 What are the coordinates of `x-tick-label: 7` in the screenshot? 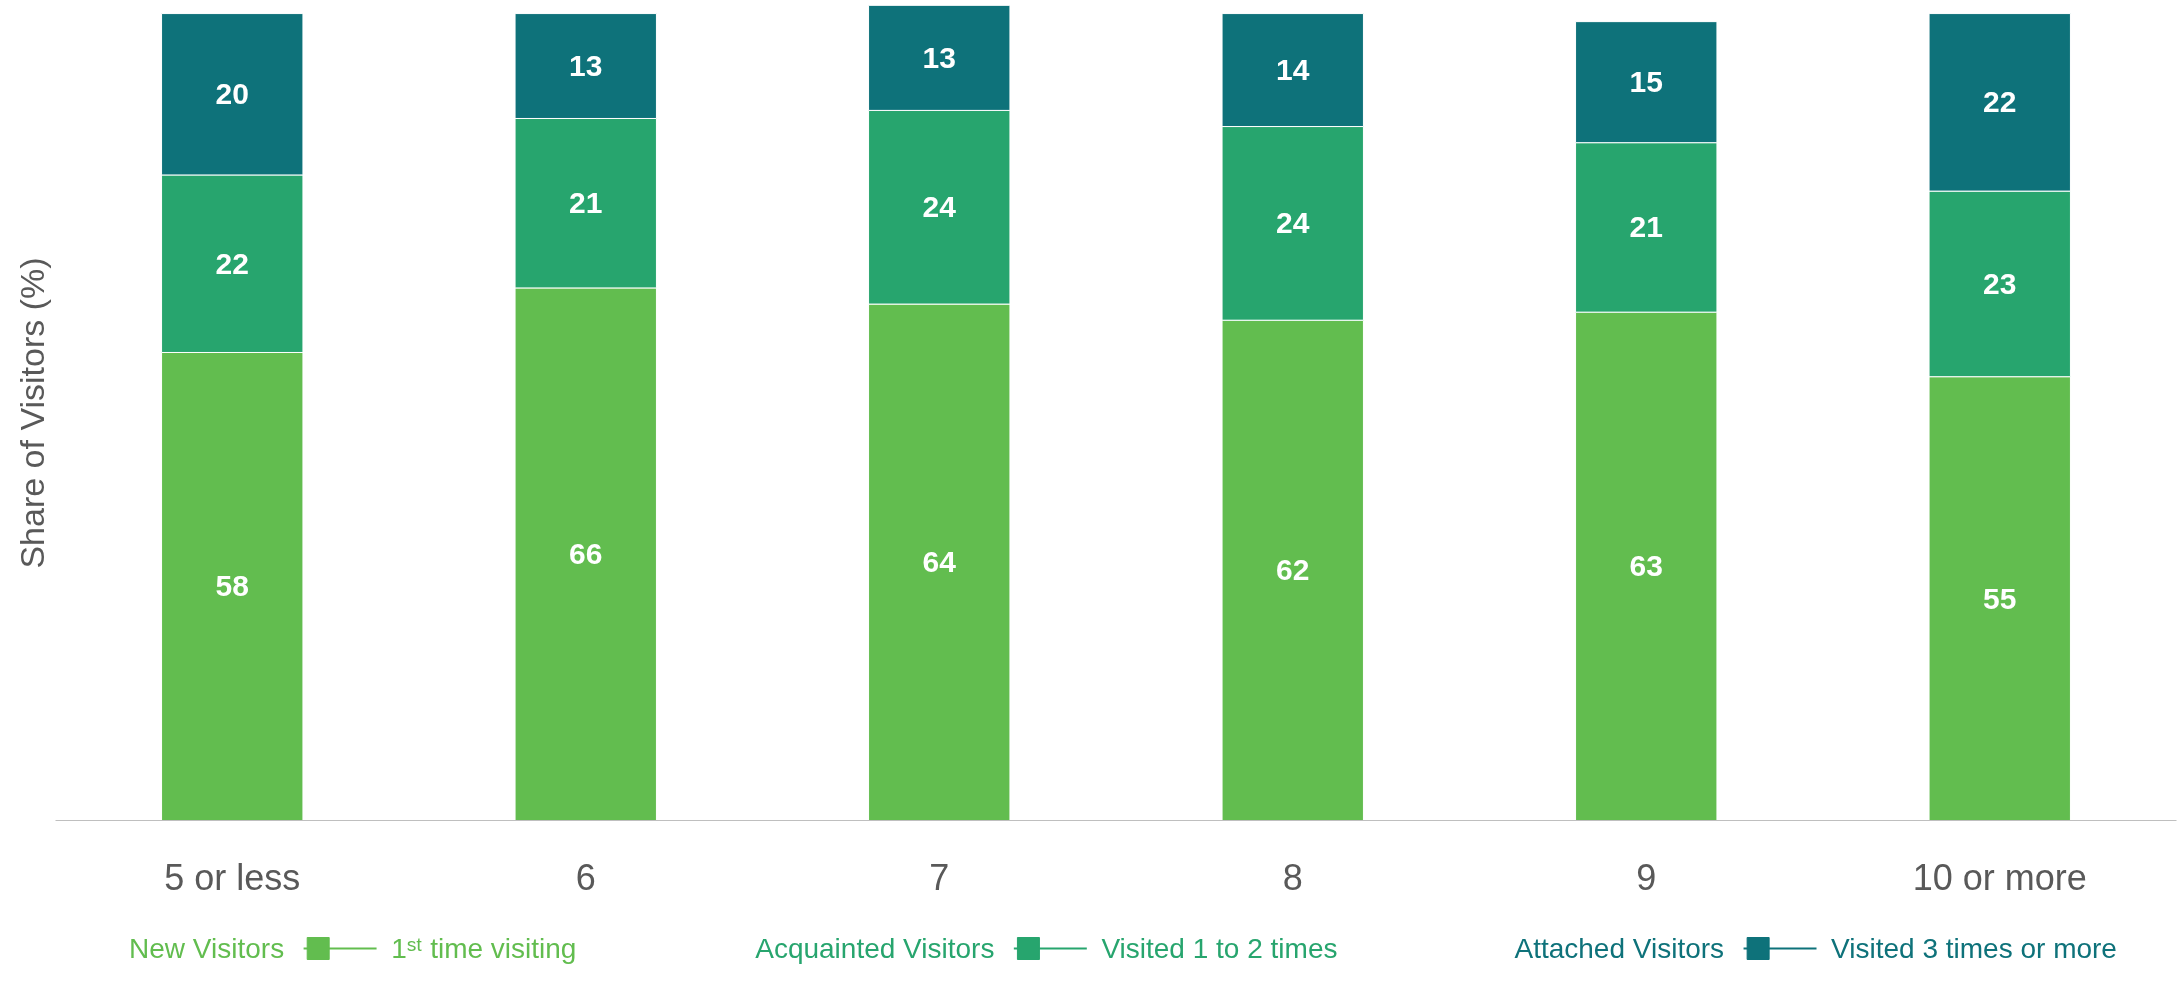 It's located at (939, 877).